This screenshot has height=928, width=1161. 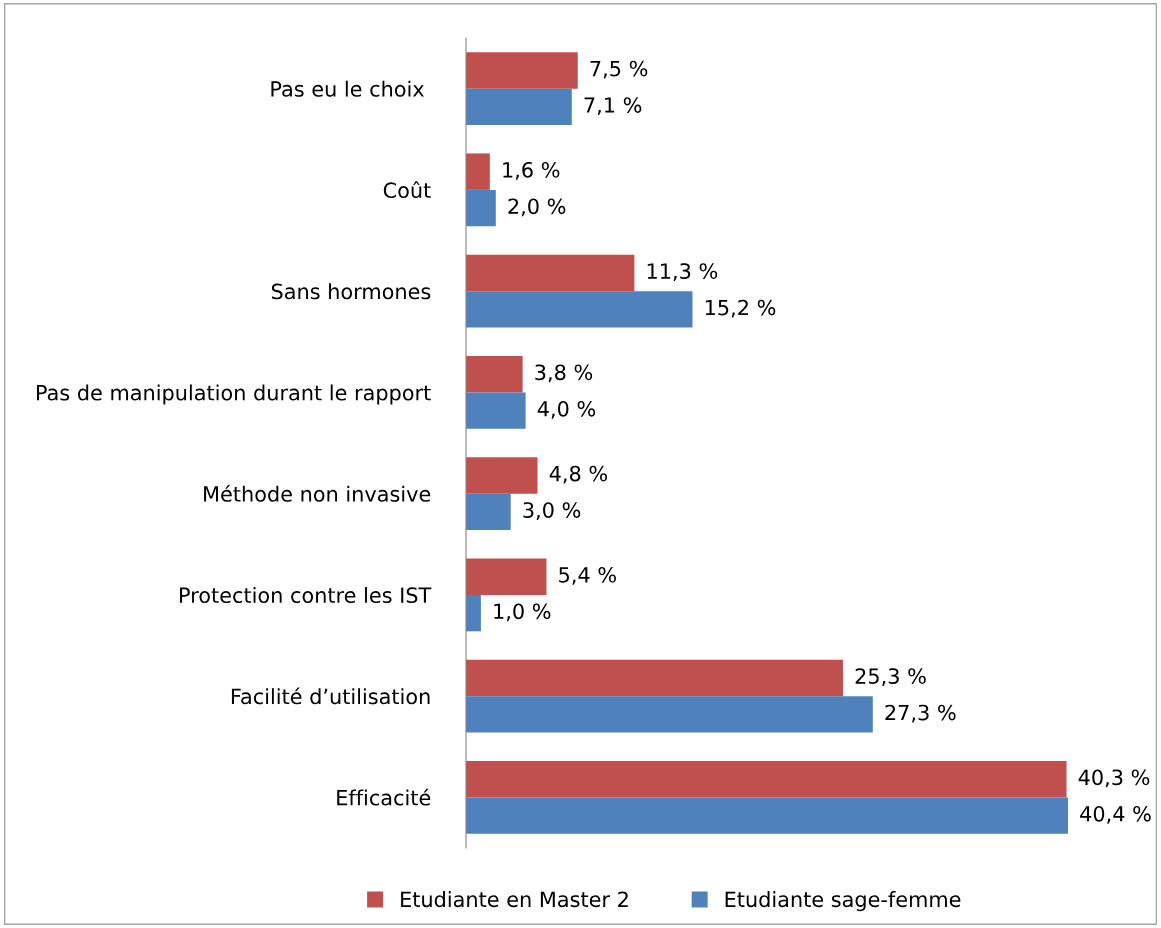 What do you see at coordinates (522, 612) in the screenshot?
I see `data-label: 1,0 %` at bounding box center [522, 612].